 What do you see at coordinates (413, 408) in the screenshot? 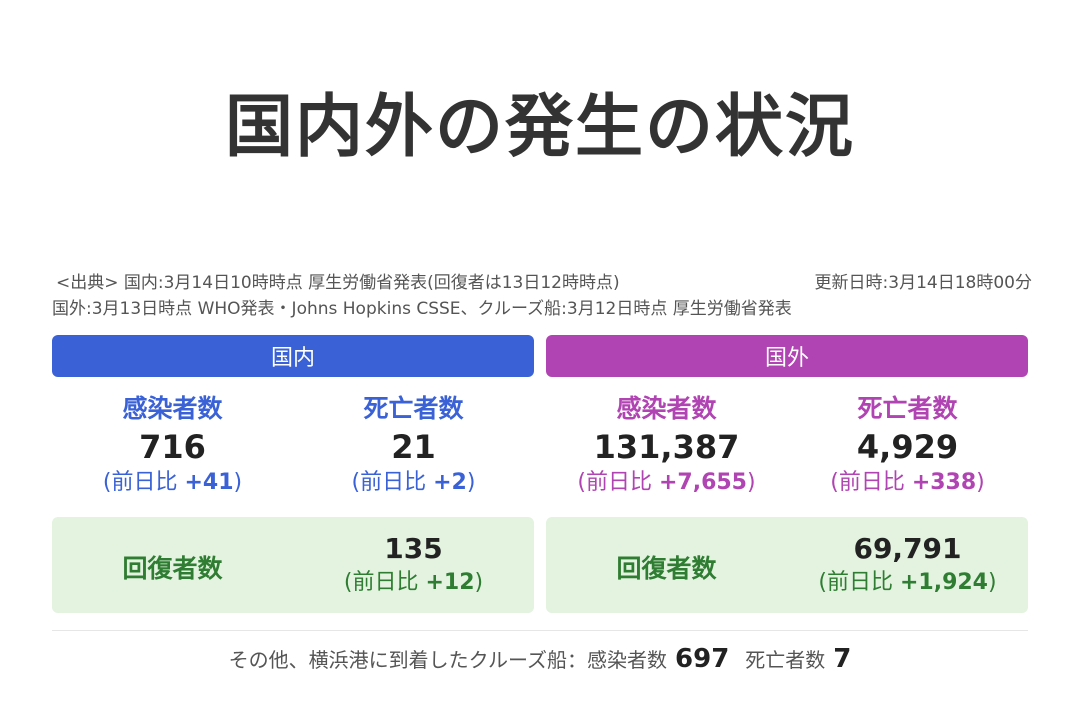
I see `domestic-deaths-label: 死亡者数` at bounding box center [413, 408].